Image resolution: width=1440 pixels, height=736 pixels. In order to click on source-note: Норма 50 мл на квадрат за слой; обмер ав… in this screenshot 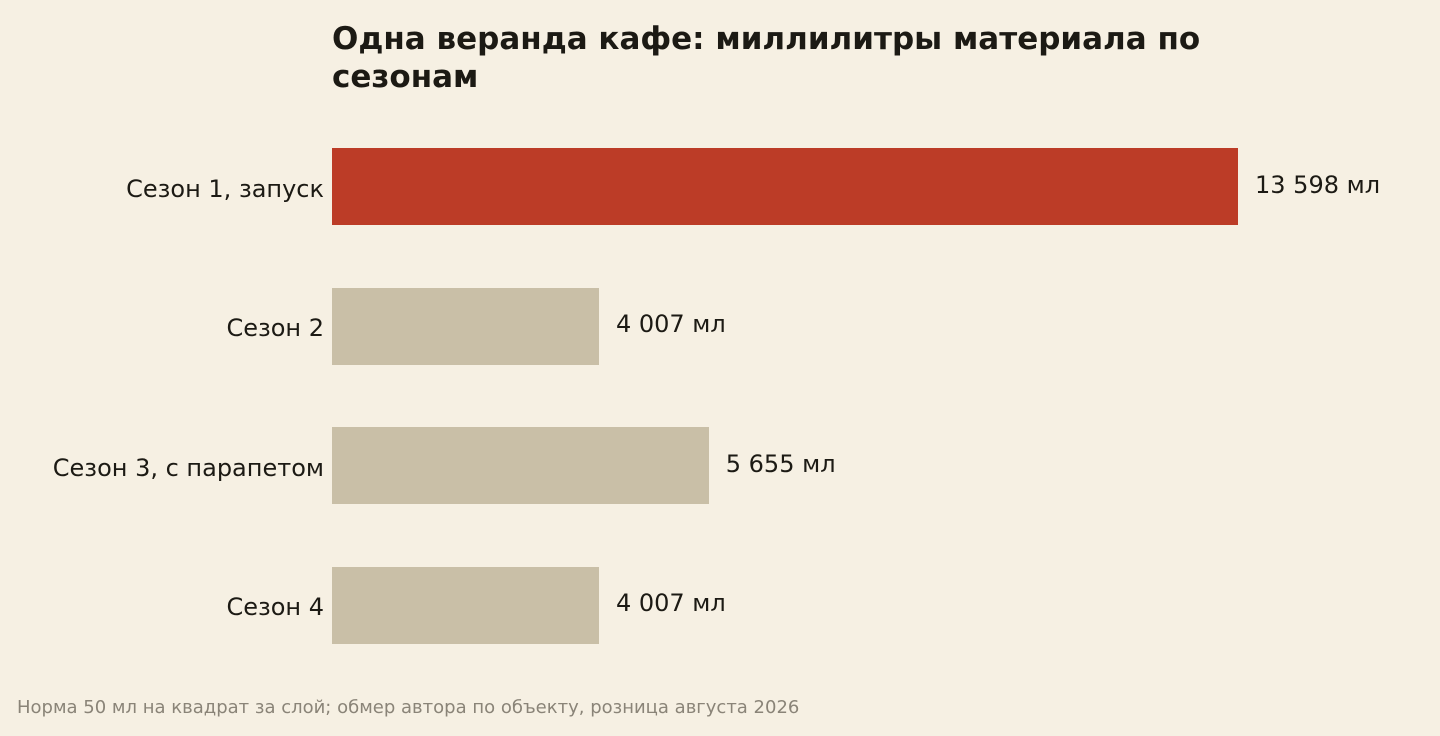, I will do `click(408, 707)`.